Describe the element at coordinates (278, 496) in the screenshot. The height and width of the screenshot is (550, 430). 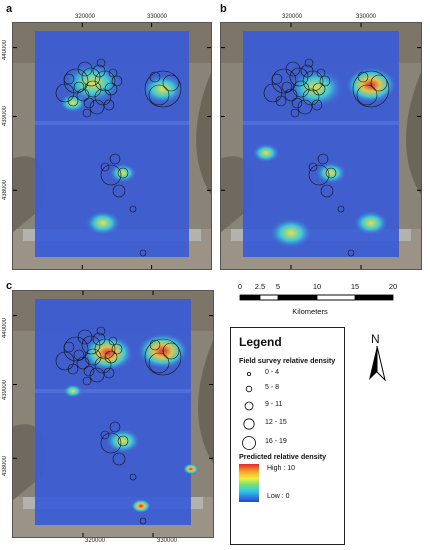
I see `predicted-low-label: Low : 0` at that location.